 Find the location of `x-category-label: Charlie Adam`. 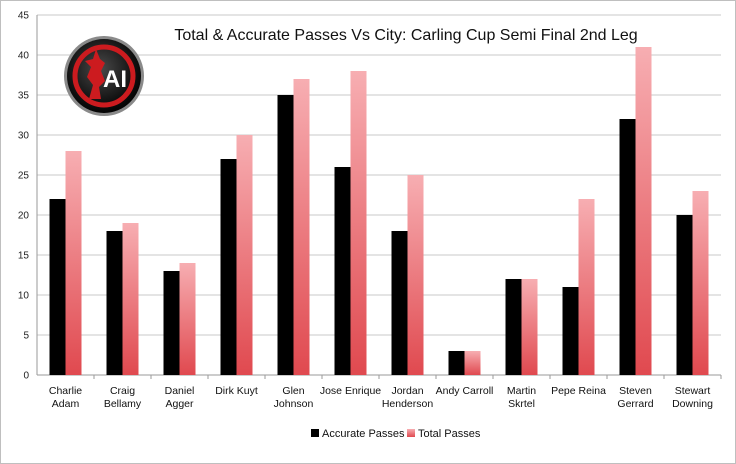

x-category-label: Charlie Adam is located at coordinates (65, 397).